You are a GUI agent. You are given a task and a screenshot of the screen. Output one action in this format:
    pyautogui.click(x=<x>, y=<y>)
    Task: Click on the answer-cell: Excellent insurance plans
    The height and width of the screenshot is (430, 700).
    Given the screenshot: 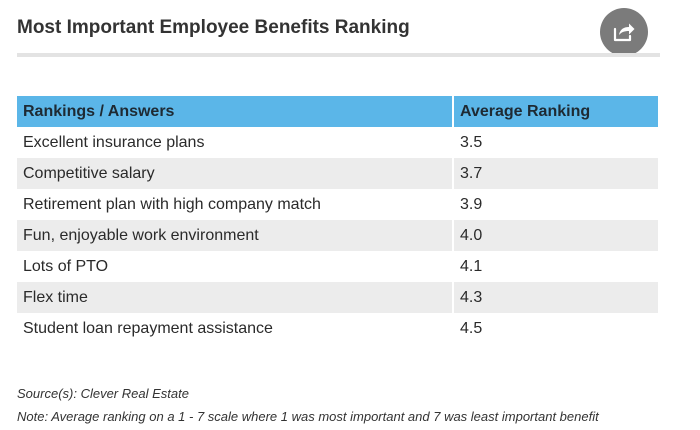 What is the action you would take?
    pyautogui.click(x=114, y=142)
    